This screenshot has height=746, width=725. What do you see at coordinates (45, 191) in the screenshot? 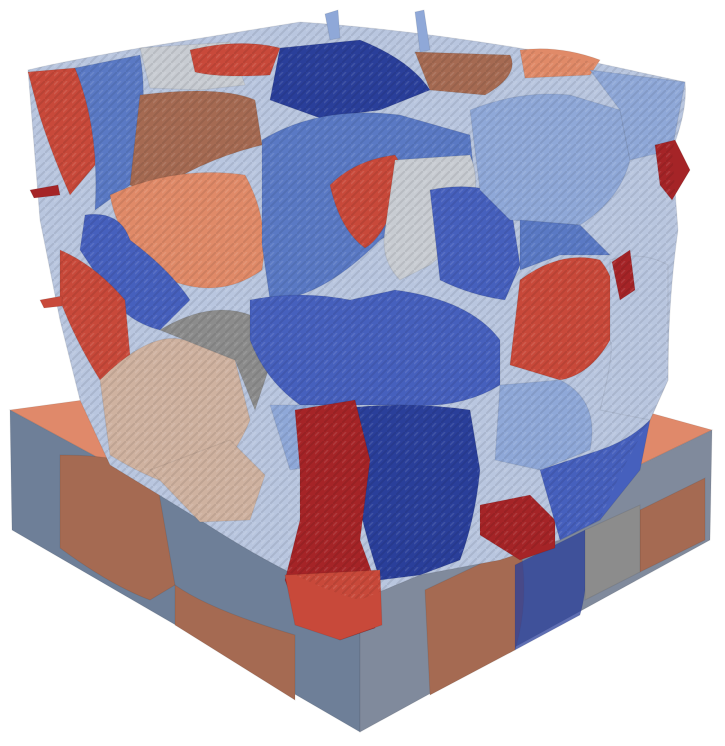
I see `spike-left` at bounding box center [45, 191].